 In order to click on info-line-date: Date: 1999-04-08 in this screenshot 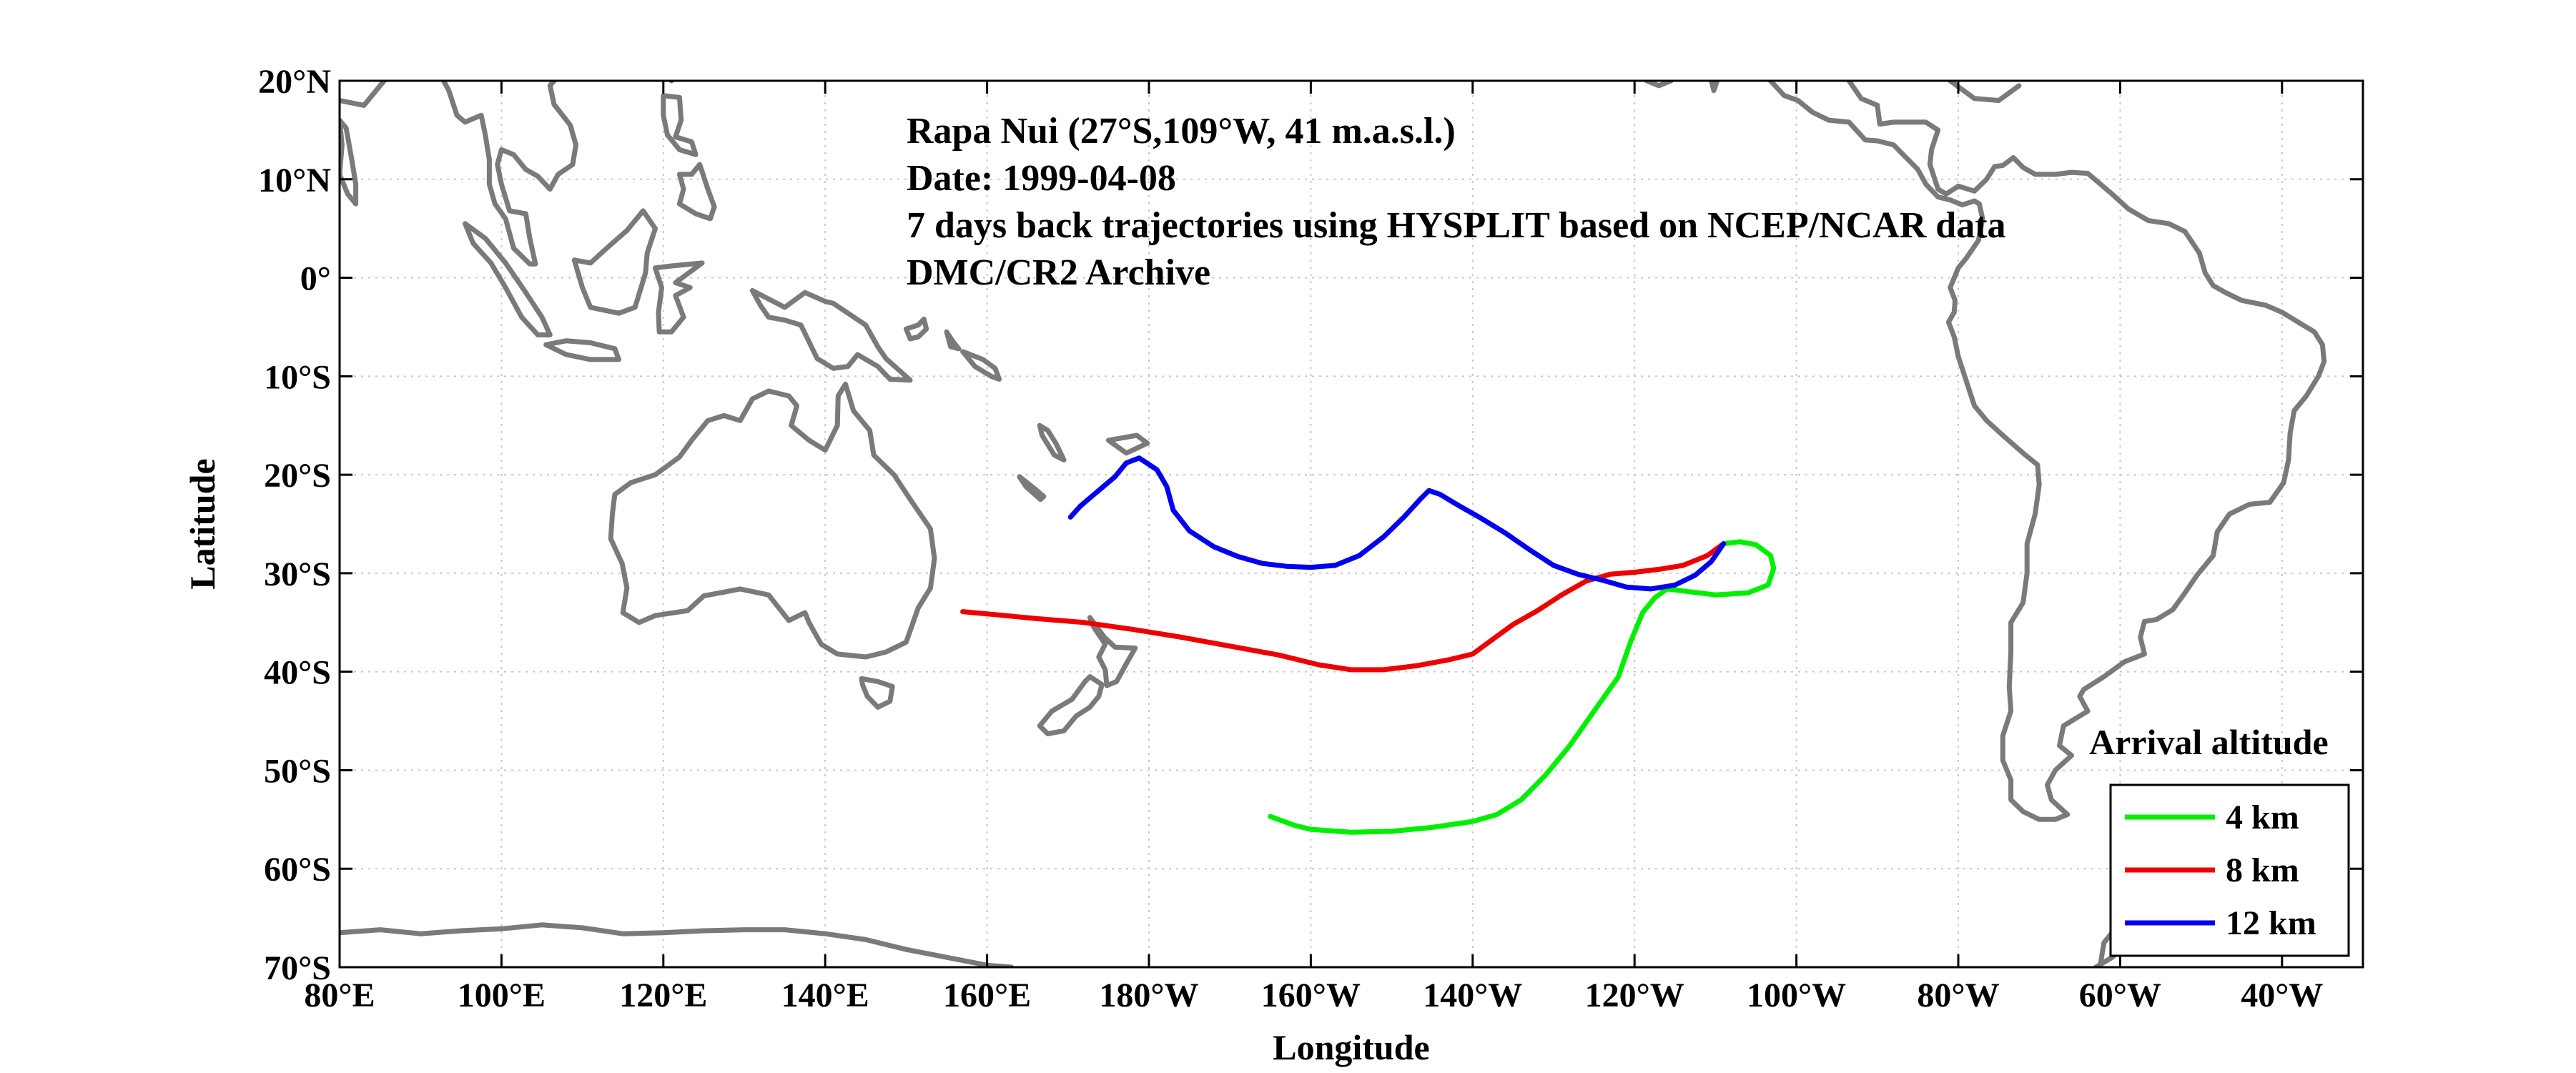, I will do `click(1041, 178)`.